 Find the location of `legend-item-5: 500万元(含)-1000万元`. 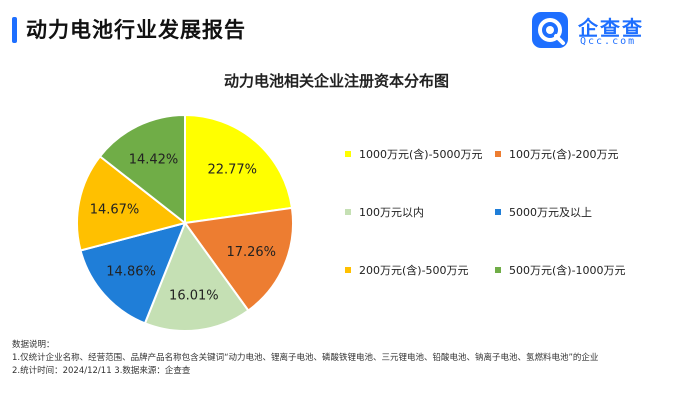

legend-item-5: 500万元(含)-1000万元 is located at coordinates (560, 270).